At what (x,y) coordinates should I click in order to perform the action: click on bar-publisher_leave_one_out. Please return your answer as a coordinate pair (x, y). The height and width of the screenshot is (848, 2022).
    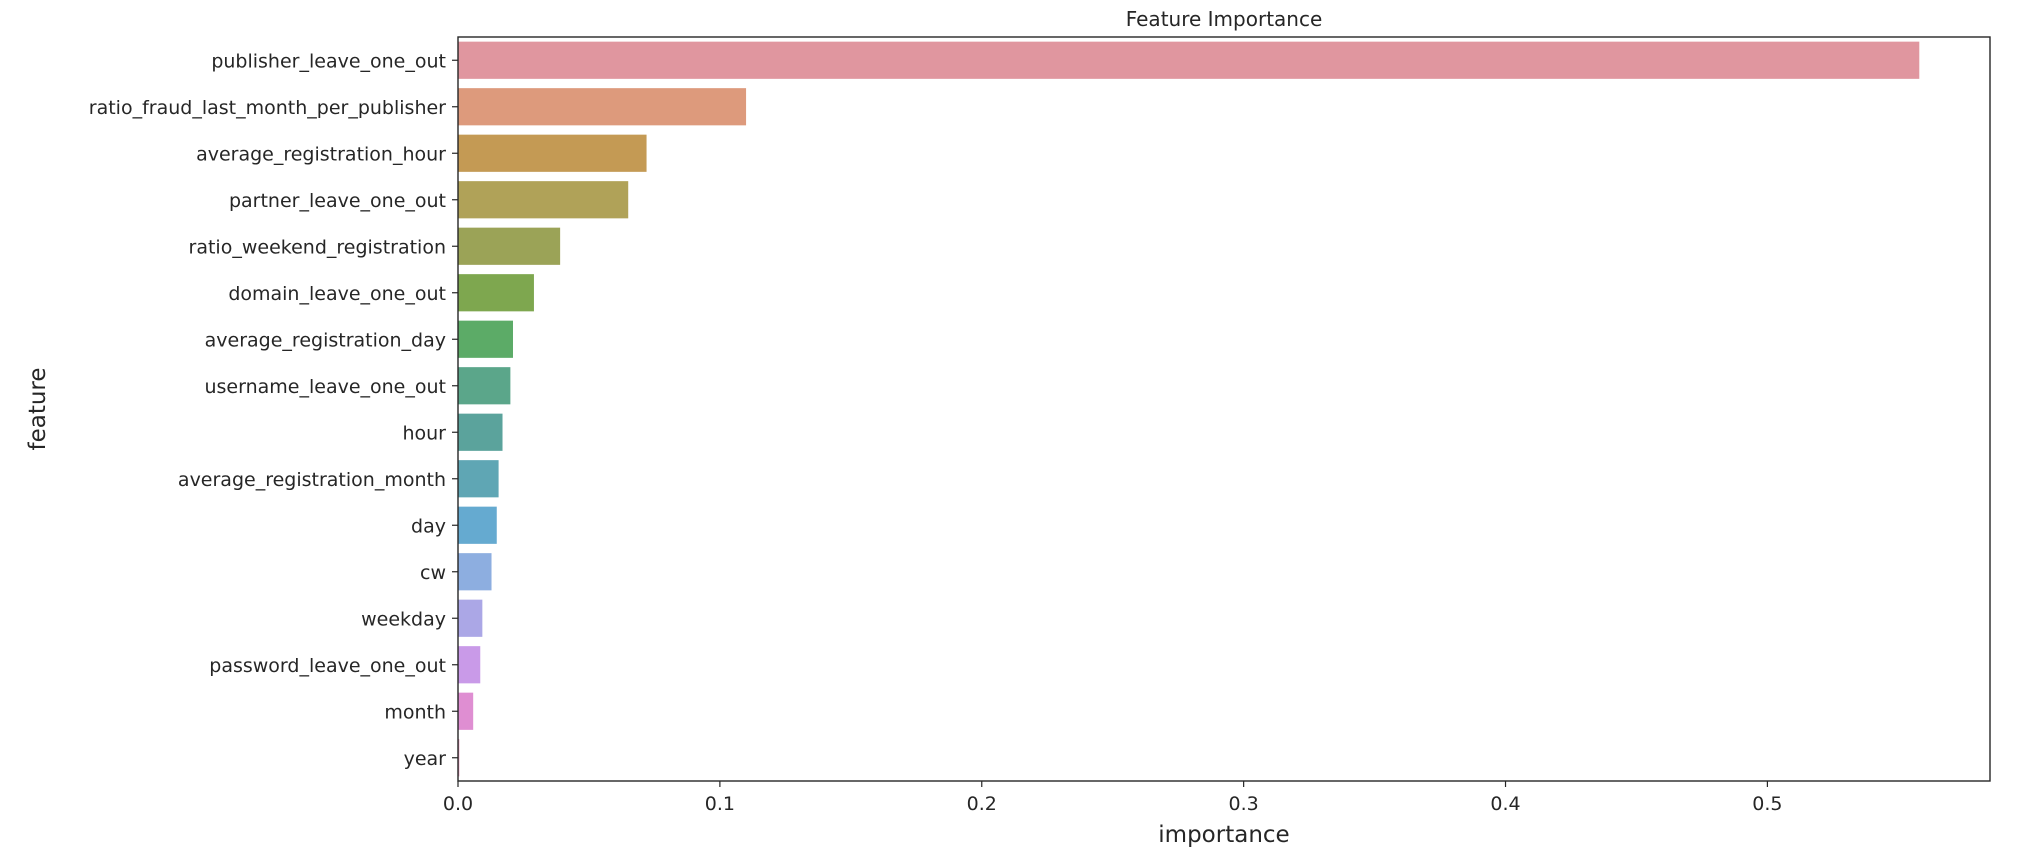
    Looking at the image, I should click on (1189, 60).